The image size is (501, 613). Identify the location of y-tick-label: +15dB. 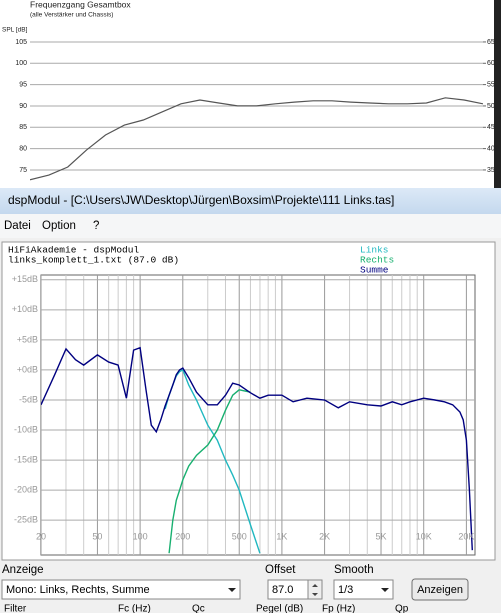
(25, 279).